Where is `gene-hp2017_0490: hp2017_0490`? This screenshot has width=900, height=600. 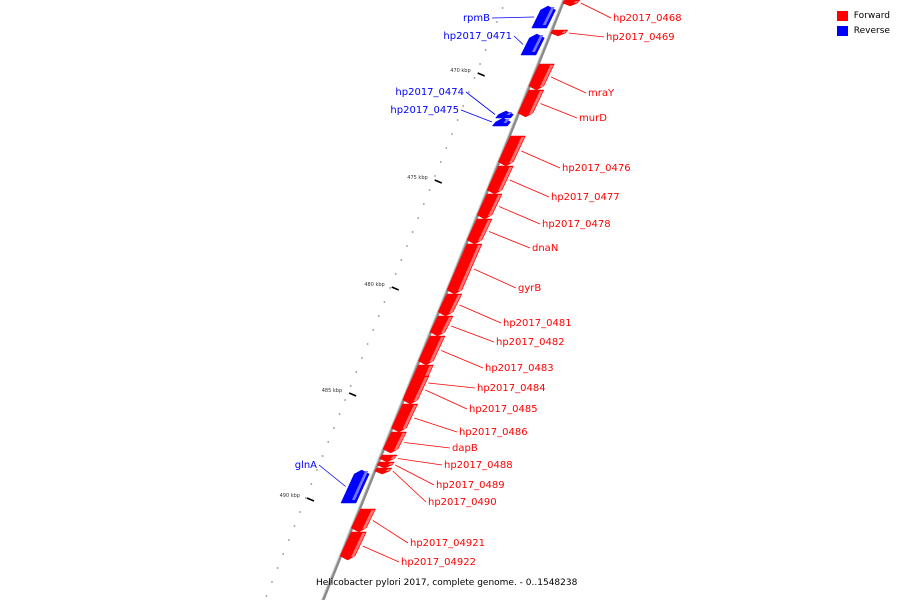 gene-hp2017_0490: hp2017_0490 is located at coordinates (435, 487).